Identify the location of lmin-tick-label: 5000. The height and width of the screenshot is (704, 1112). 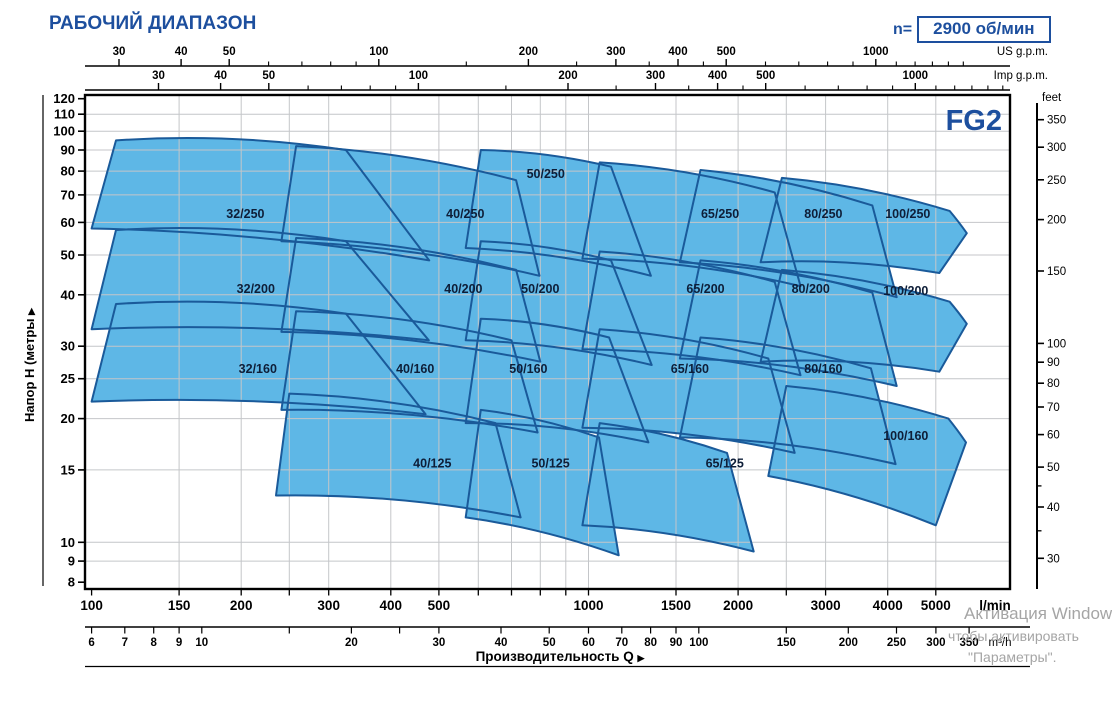
(936, 605).